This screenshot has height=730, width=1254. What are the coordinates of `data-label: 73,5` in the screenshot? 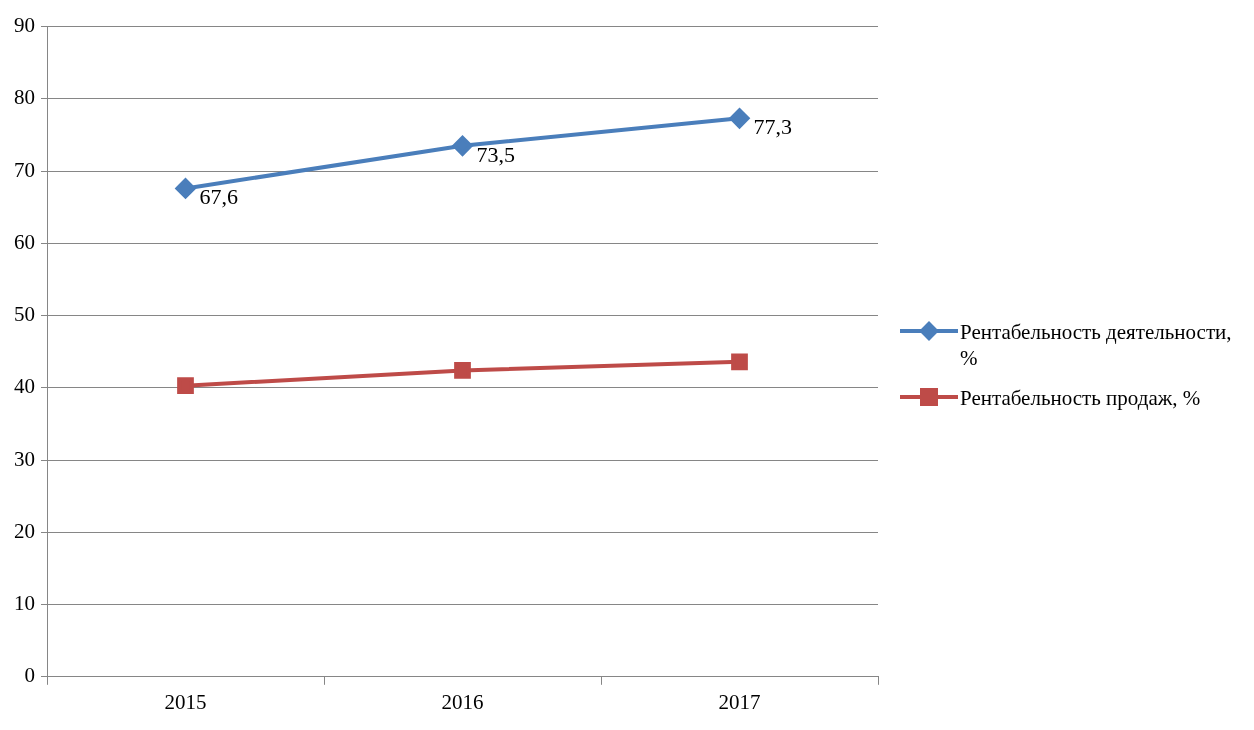 It's located at (495, 154).